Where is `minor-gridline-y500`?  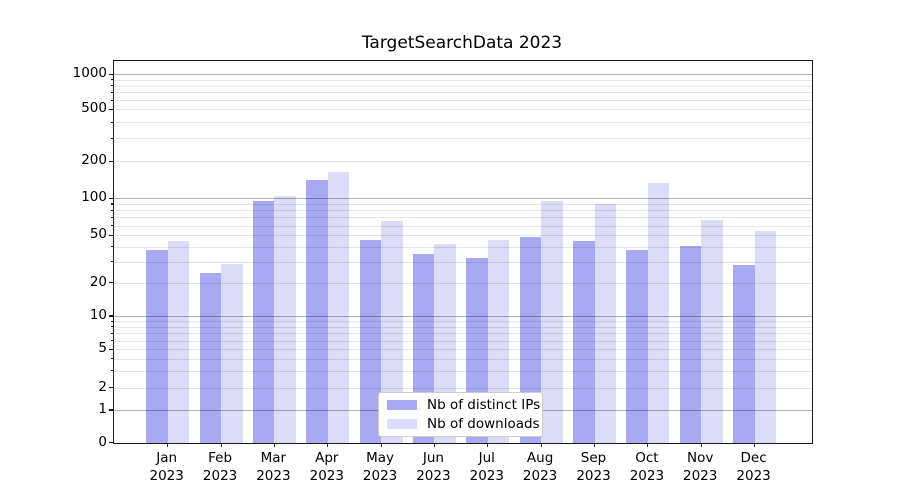
minor-gridline-y500 is located at coordinates (463, 110).